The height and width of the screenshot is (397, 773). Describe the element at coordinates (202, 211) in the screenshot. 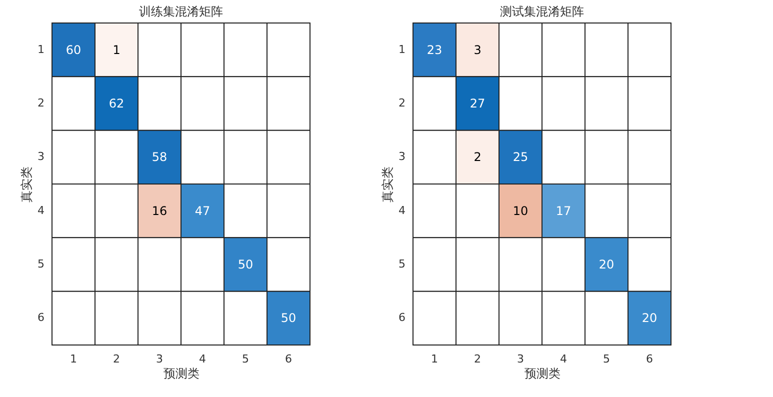

I see `data-label: 47` at that location.